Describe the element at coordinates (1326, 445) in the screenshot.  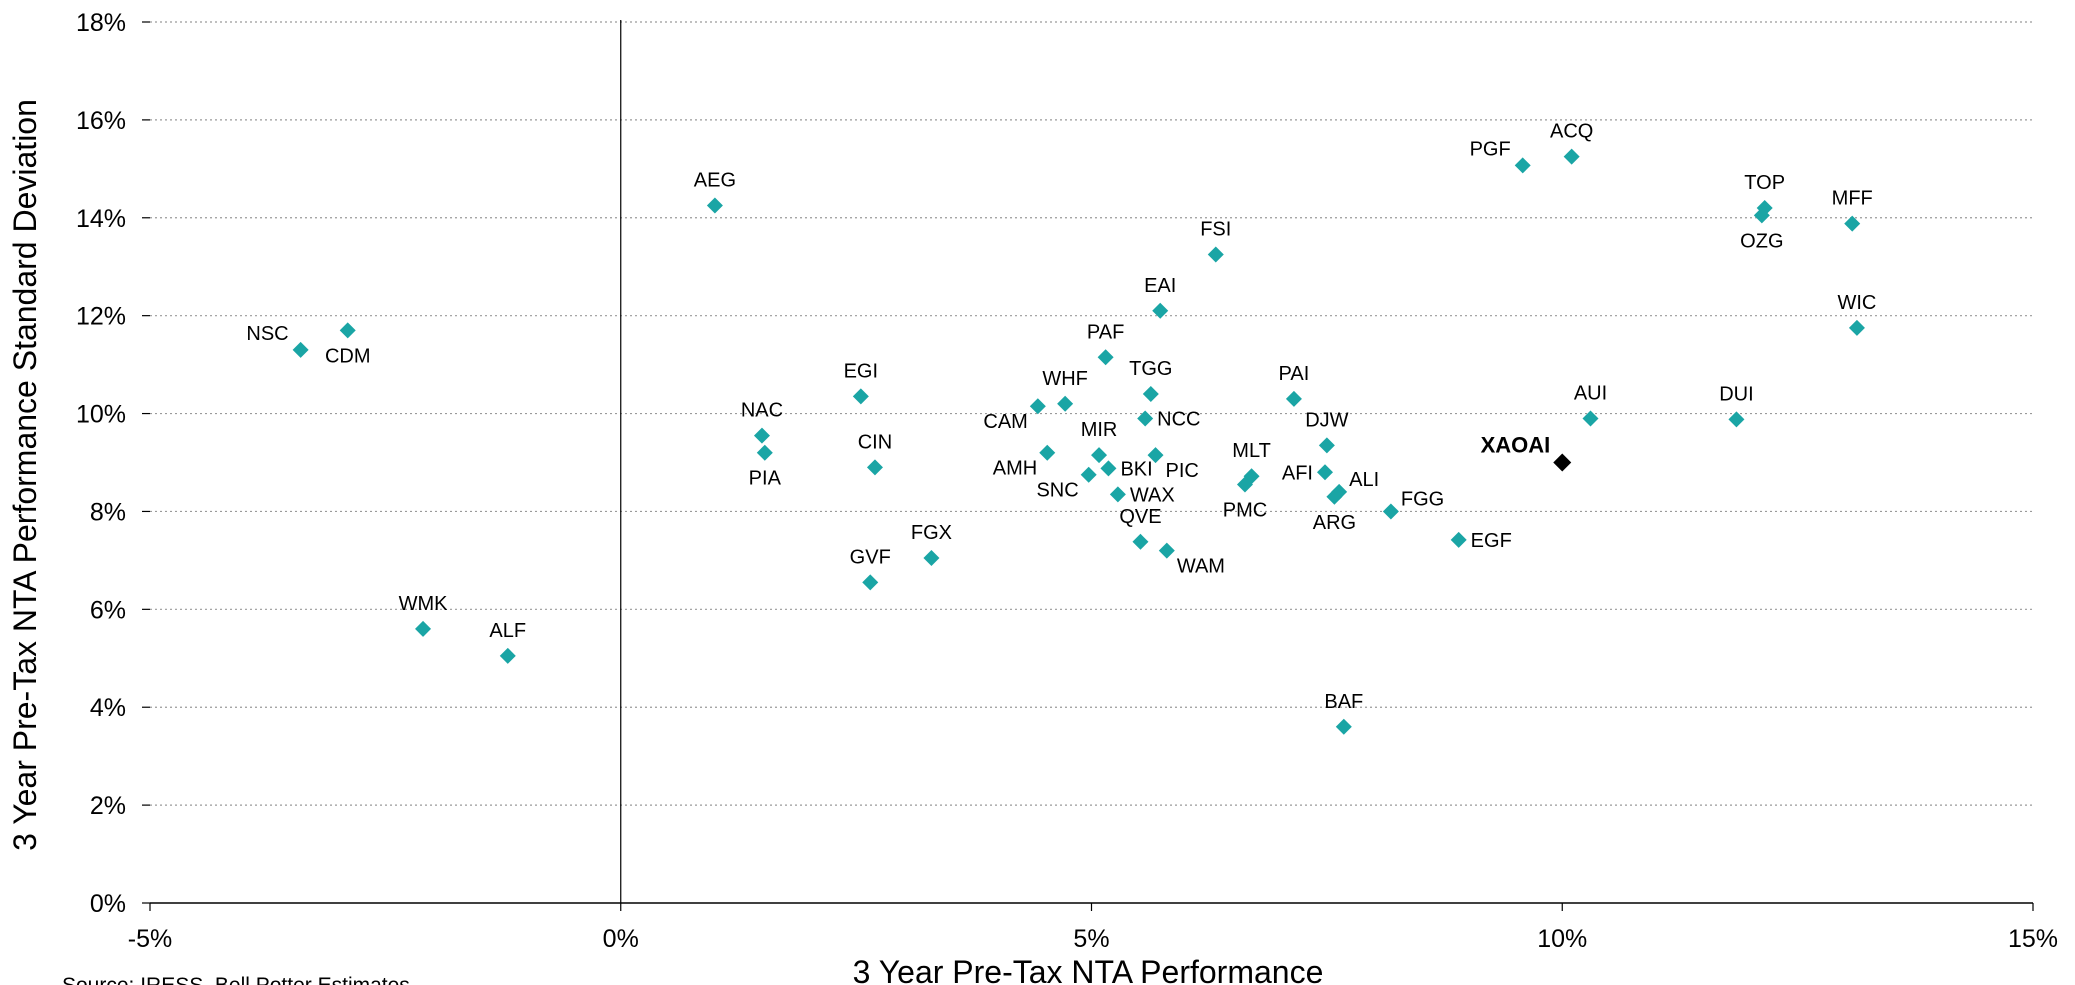
I see `point-djw` at that location.